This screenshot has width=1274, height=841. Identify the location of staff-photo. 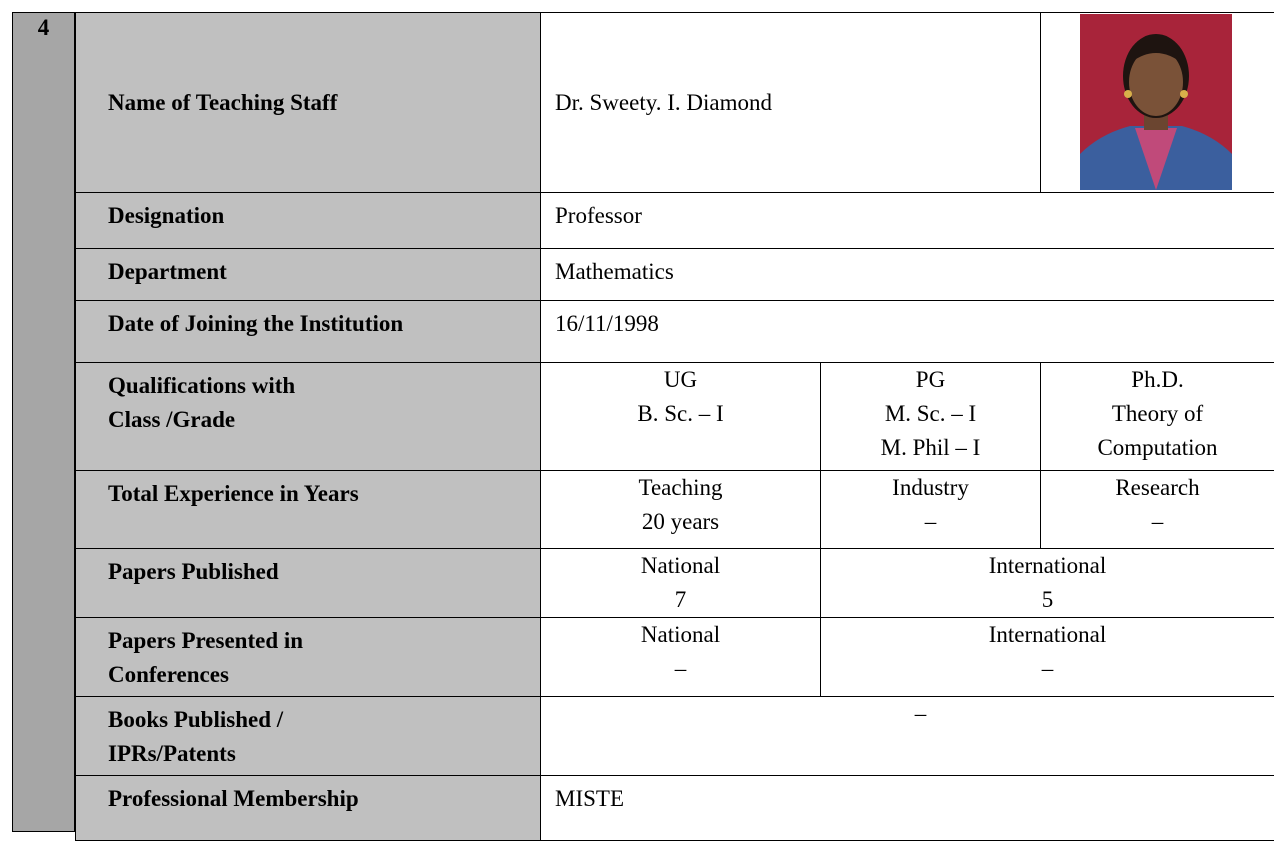
(1156, 102).